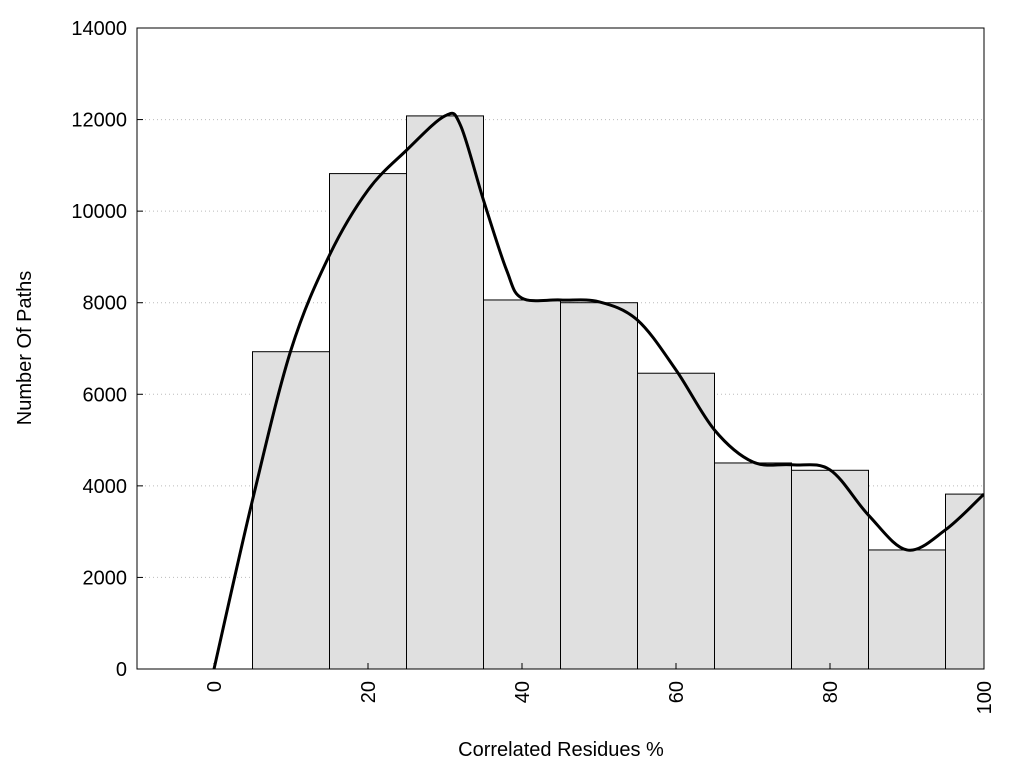 This screenshot has height=768, width=1024. I want to click on x-tick-label: 100, so click(985, 697).